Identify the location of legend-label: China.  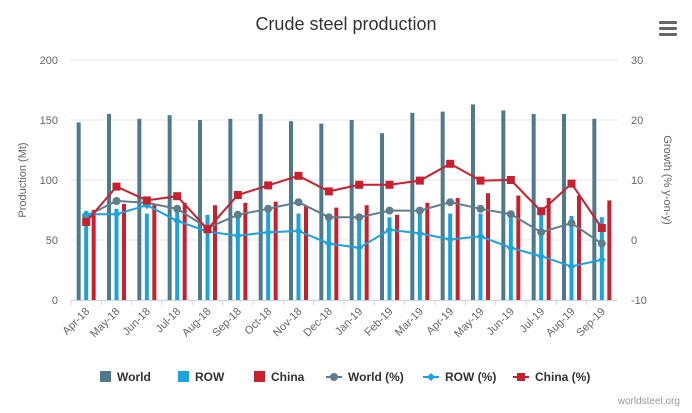
(288, 377).